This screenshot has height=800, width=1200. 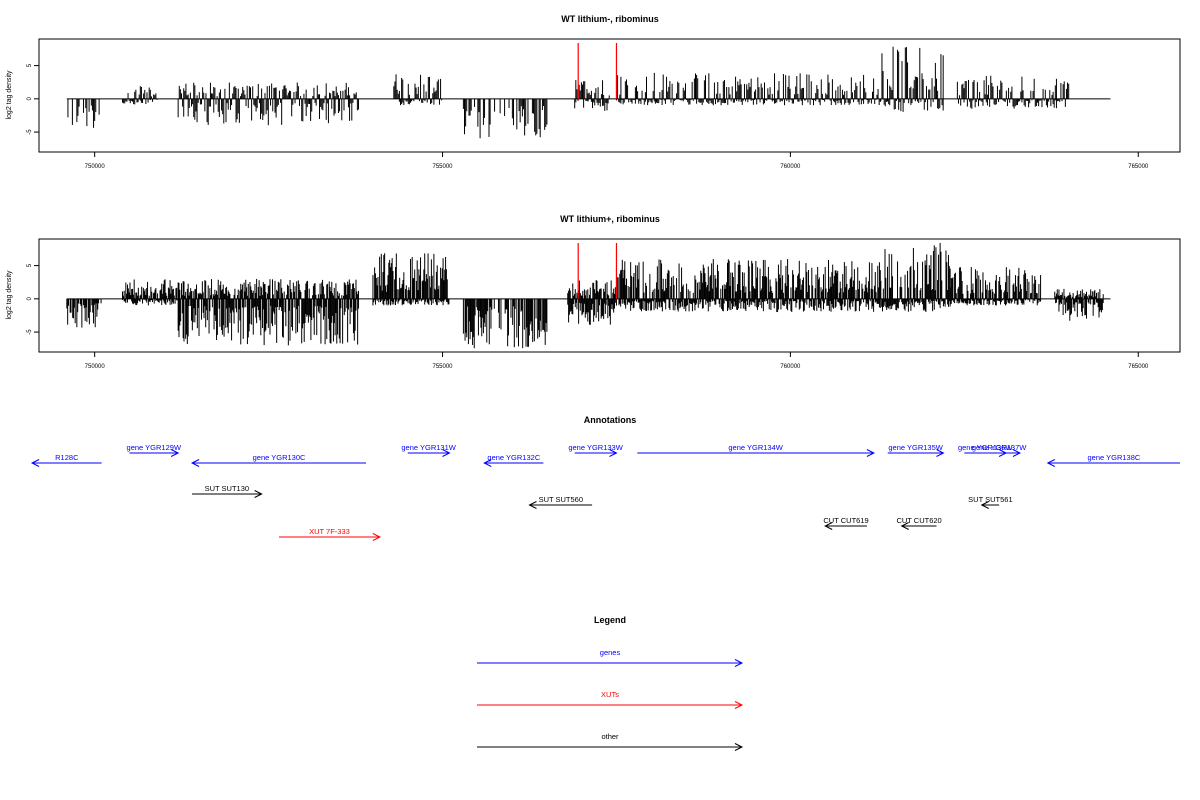 What do you see at coordinates (67, 457) in the screenshot?
I see `feature-label: R128C` at bounding box center [67, 457].